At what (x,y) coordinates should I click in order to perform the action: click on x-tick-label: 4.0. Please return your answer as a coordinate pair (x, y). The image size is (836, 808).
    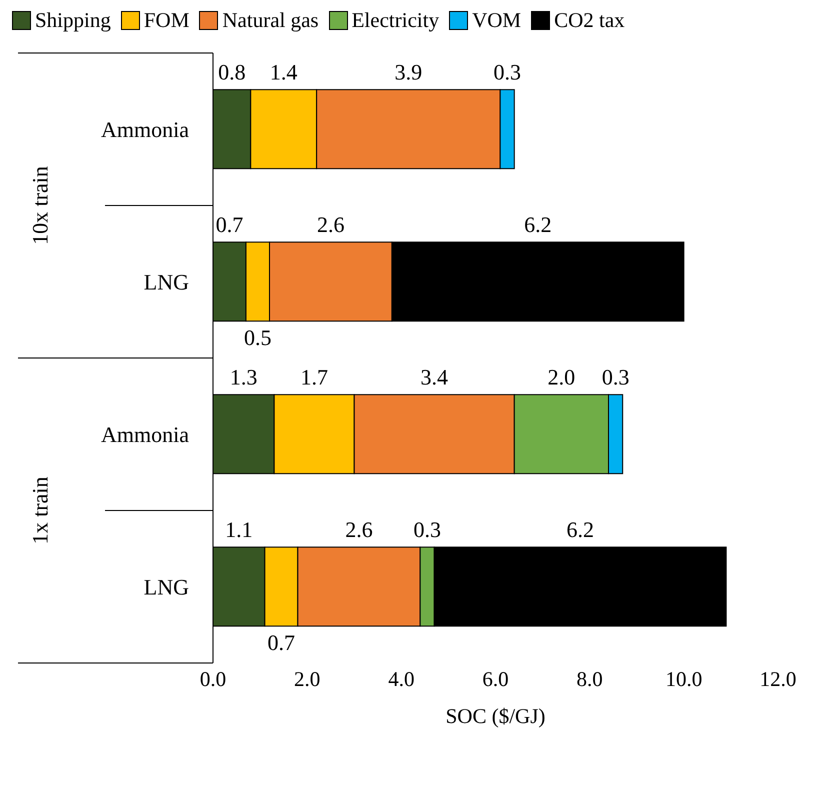
    Looking at the image, I should click on (401, 678).